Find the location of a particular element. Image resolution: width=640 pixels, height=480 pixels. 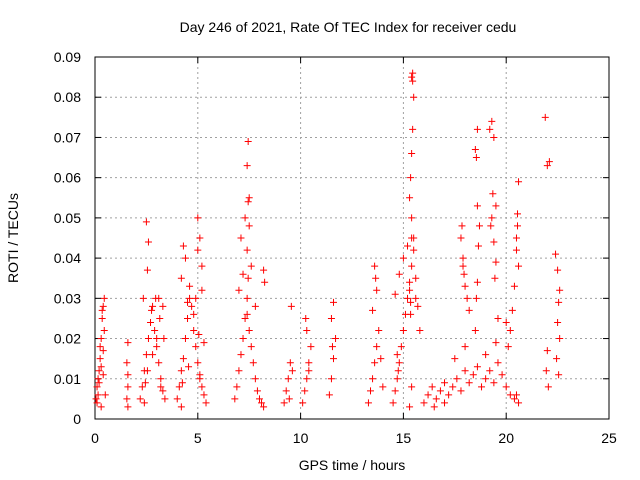

x-tick-label: 10 is located at coordinates (301, 438).